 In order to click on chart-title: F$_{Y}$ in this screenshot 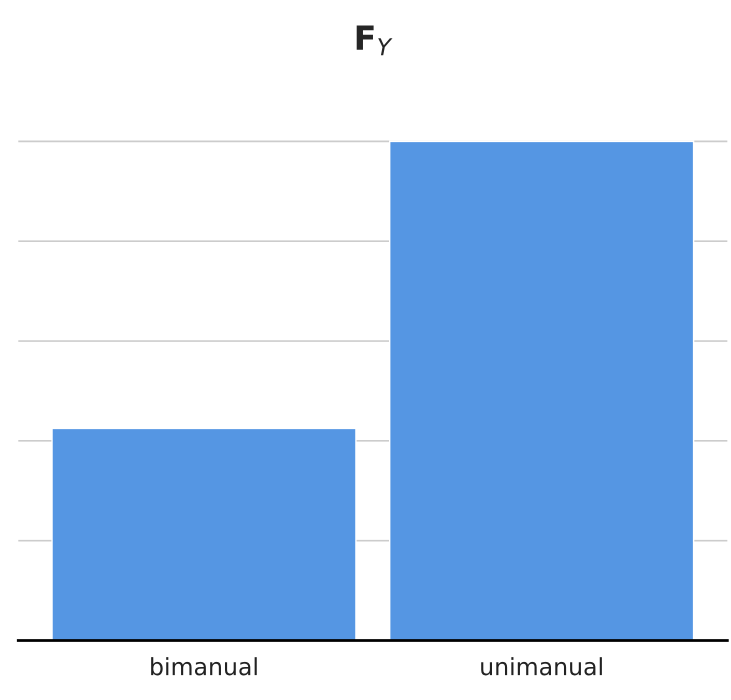, I will do `click(374, 41)`.